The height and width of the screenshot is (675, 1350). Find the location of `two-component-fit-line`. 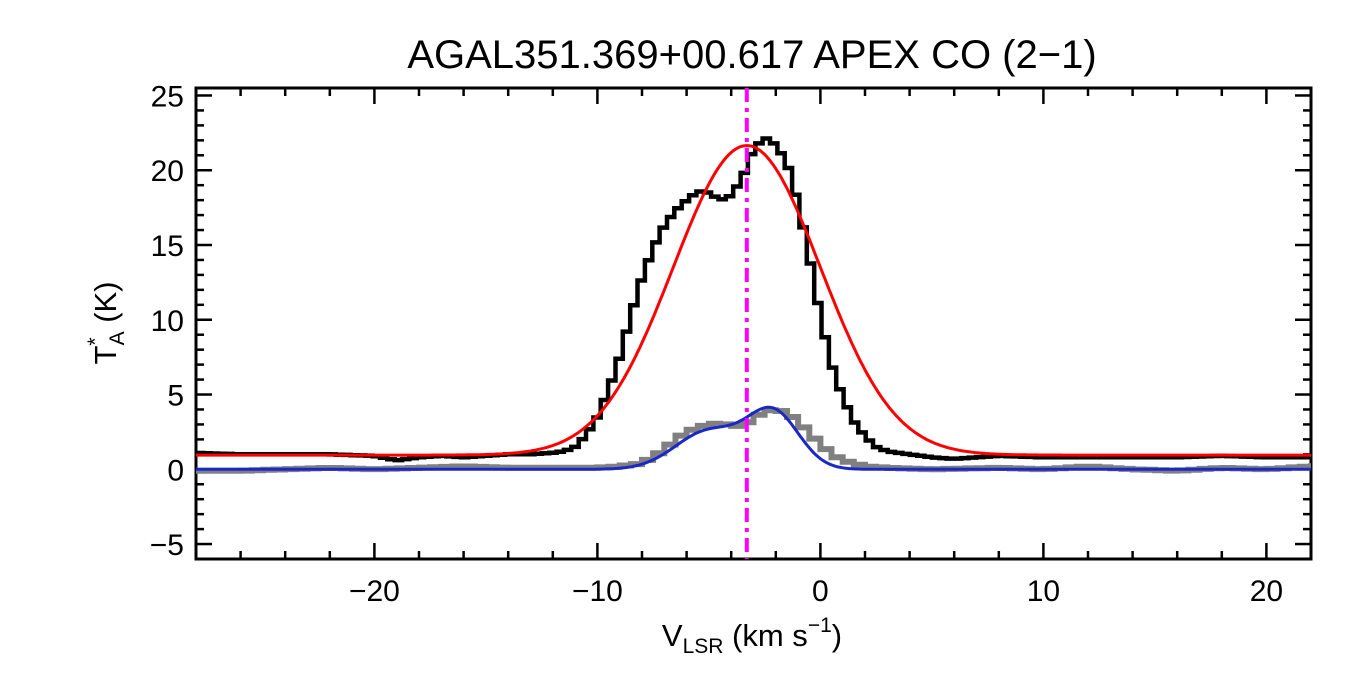

two-component-fit-line is located at coordinates (753, 438).